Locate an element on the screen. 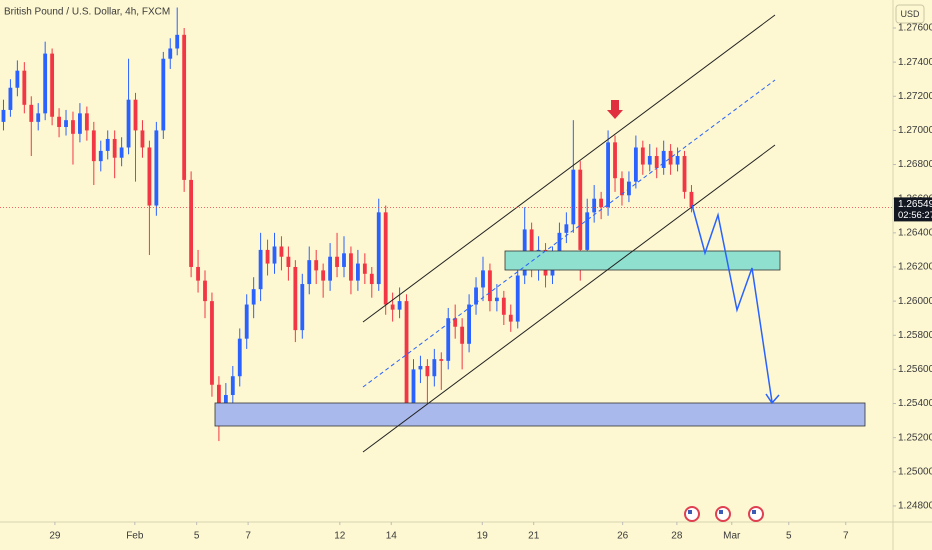 This screenshot has width=932, height=550. last-price-box is located at coordinates (913, 209).